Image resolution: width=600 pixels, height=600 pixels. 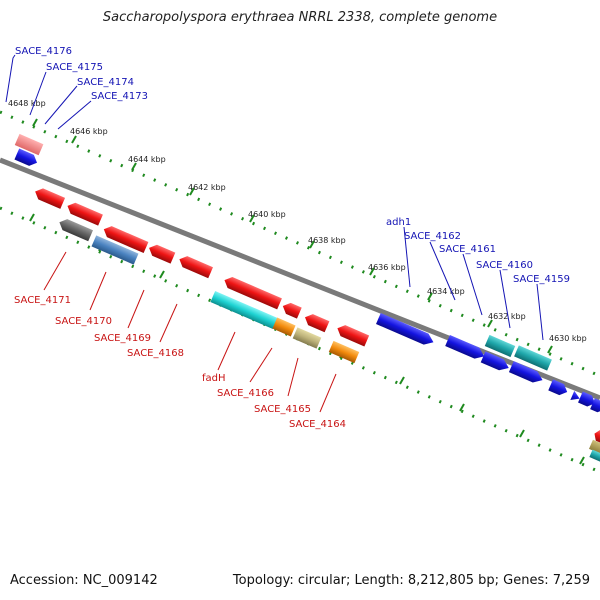 I want to click on kbp-label: 4642 kbp, so click(x=207, y=187).